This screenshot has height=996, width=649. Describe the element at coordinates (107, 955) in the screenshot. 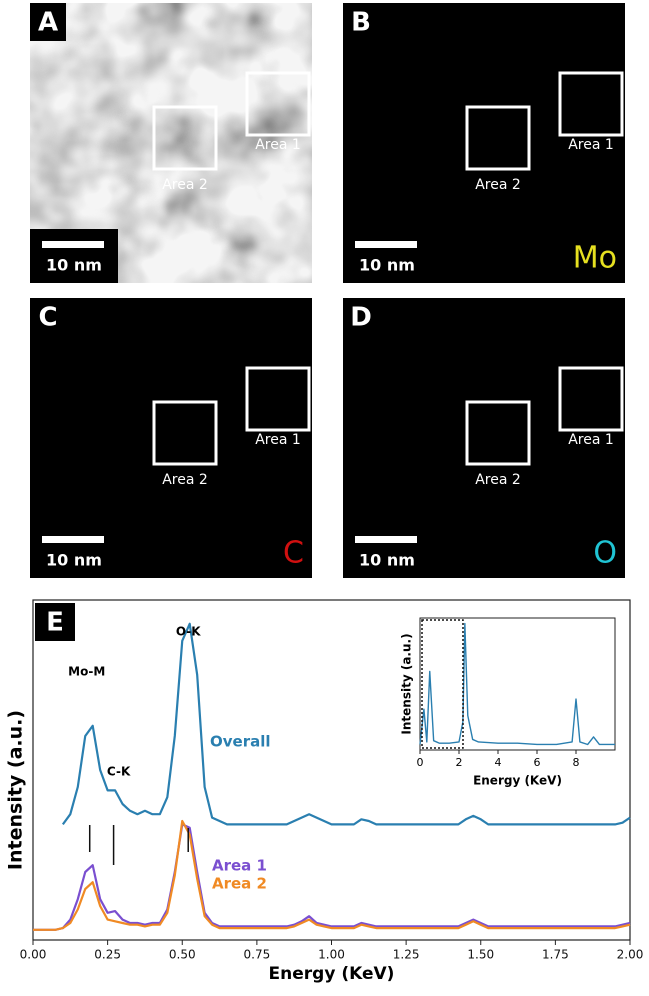

I see `x-tick-label: 0.25` at that location.